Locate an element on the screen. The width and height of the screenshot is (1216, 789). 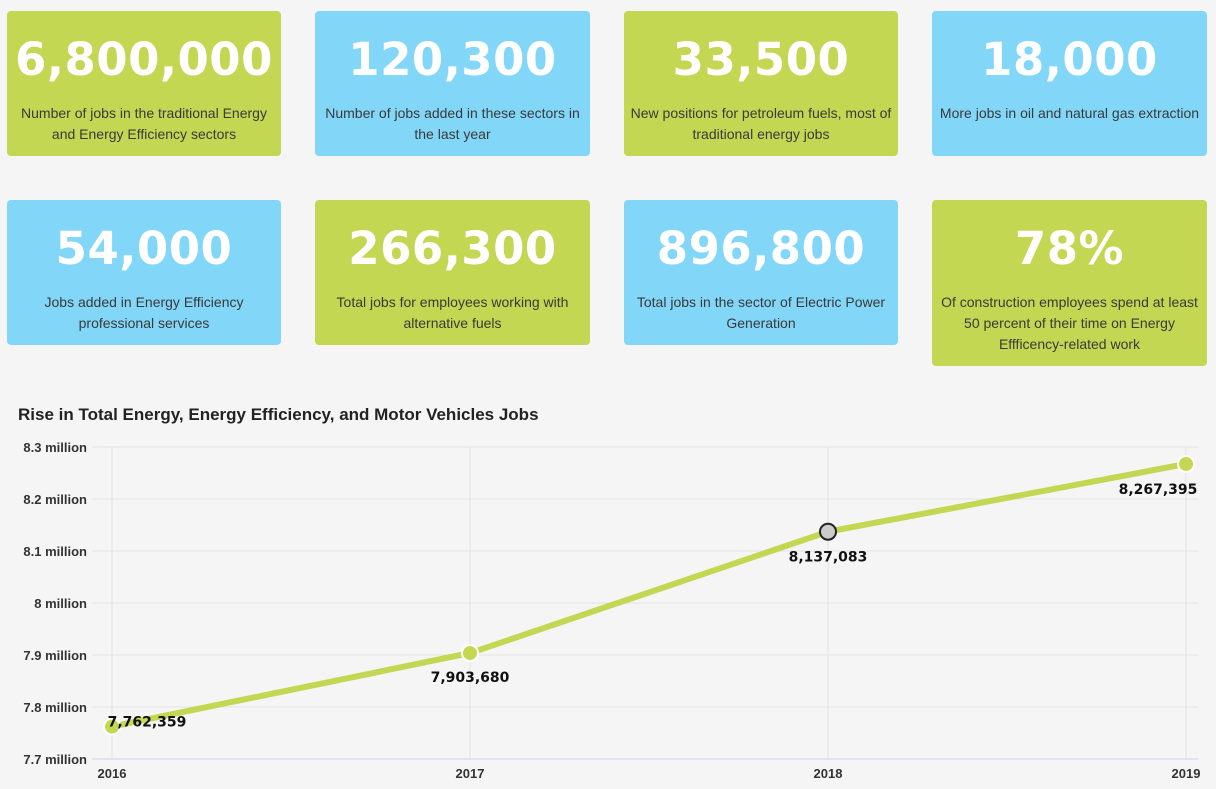
x-tick-label: 2017 is located at coordinates (470, 773).